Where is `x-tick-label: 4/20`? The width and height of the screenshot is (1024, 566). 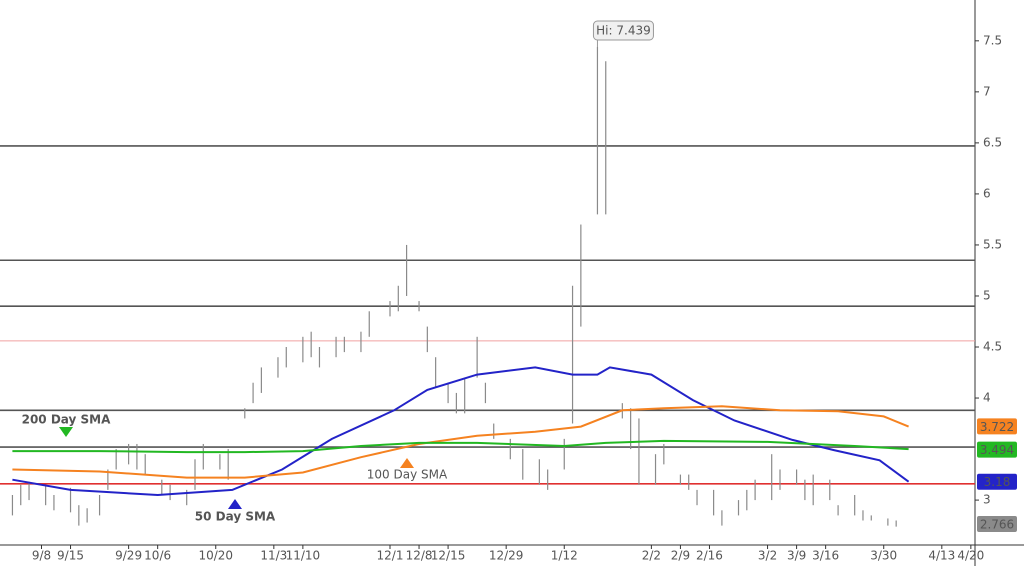 x-tick-label: 4/20 is located at coordinates (970, 556).